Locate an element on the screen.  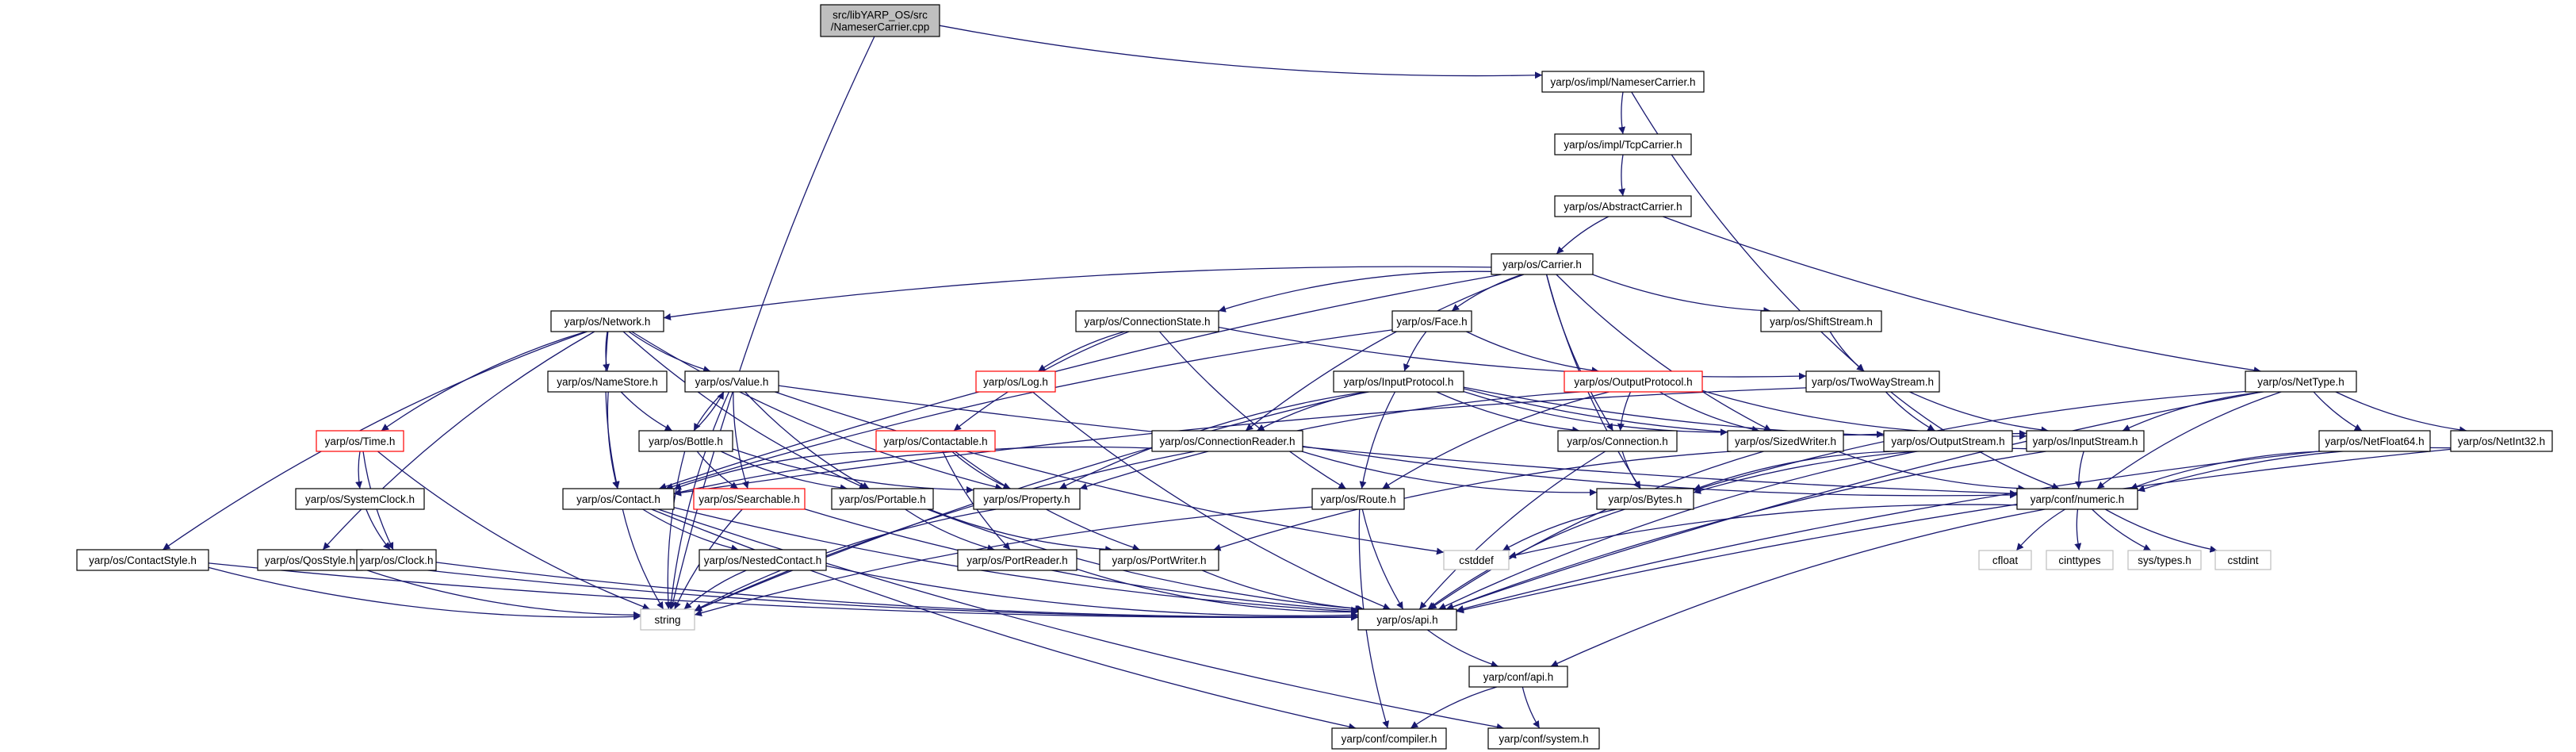
file-node-qosstyle: yarp/os/QosStyle.h is located at coordinates (310, 560).